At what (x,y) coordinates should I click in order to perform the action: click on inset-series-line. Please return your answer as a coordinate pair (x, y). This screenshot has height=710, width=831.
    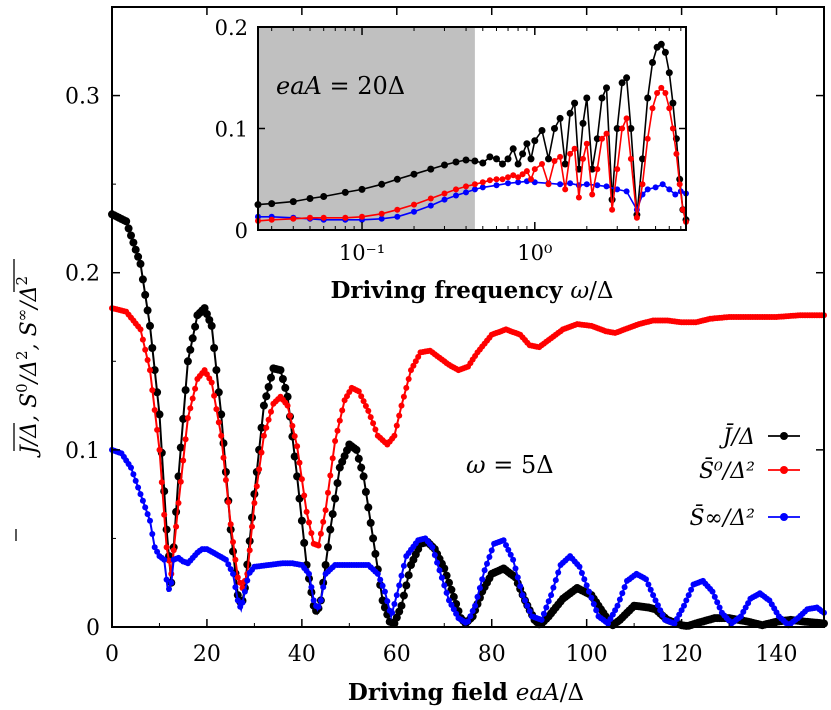
    Looking at the image, I should click on (472, 132).